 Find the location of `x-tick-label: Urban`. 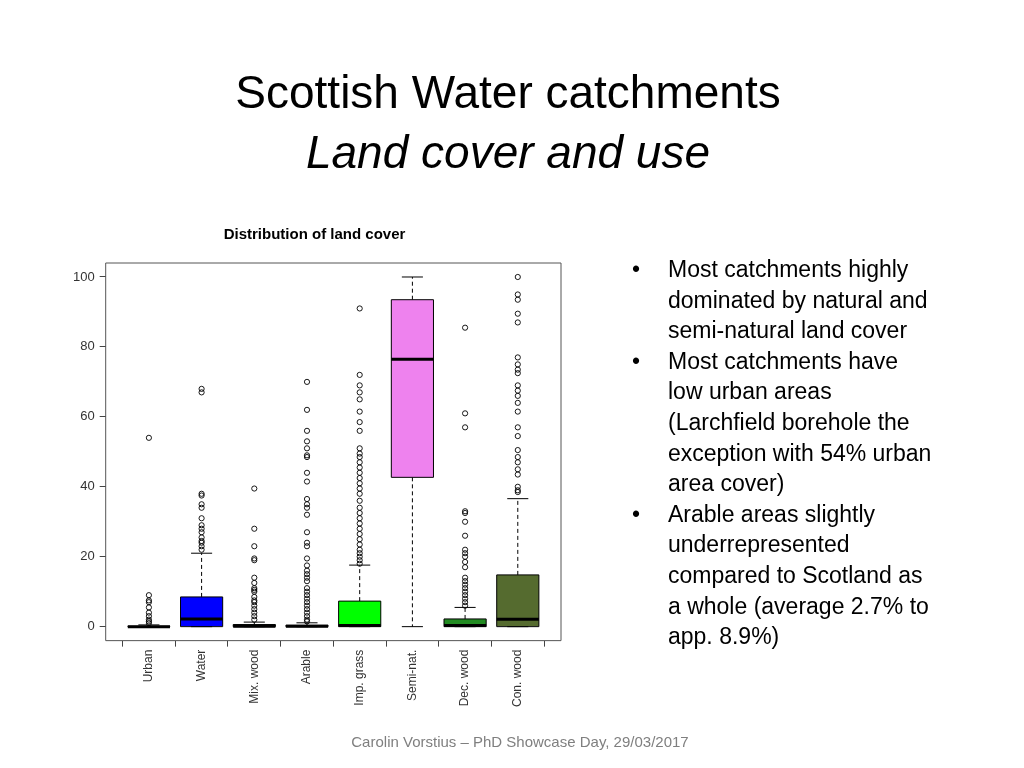

x-tick-label: Urban is located at coordinates (148, 666).